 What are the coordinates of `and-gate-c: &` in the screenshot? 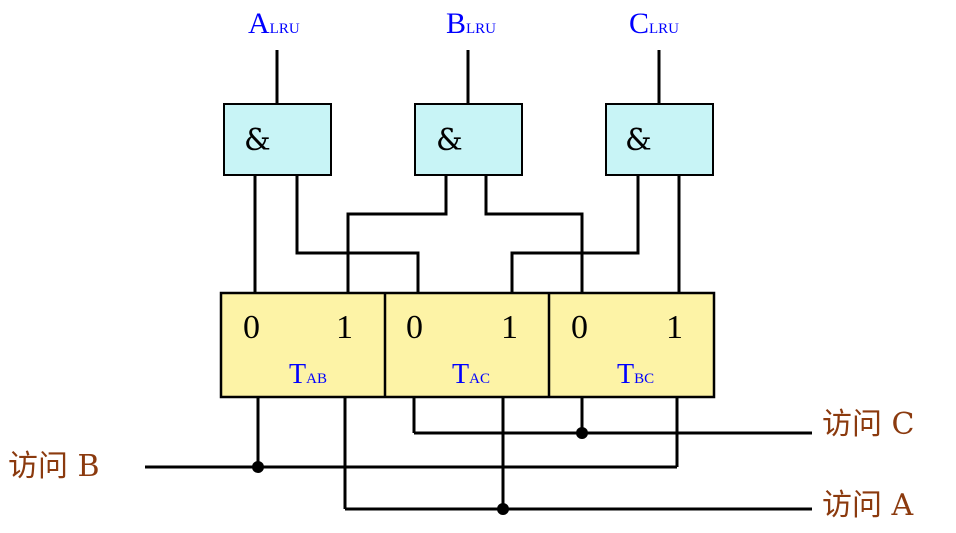 It's located at (659, 139).